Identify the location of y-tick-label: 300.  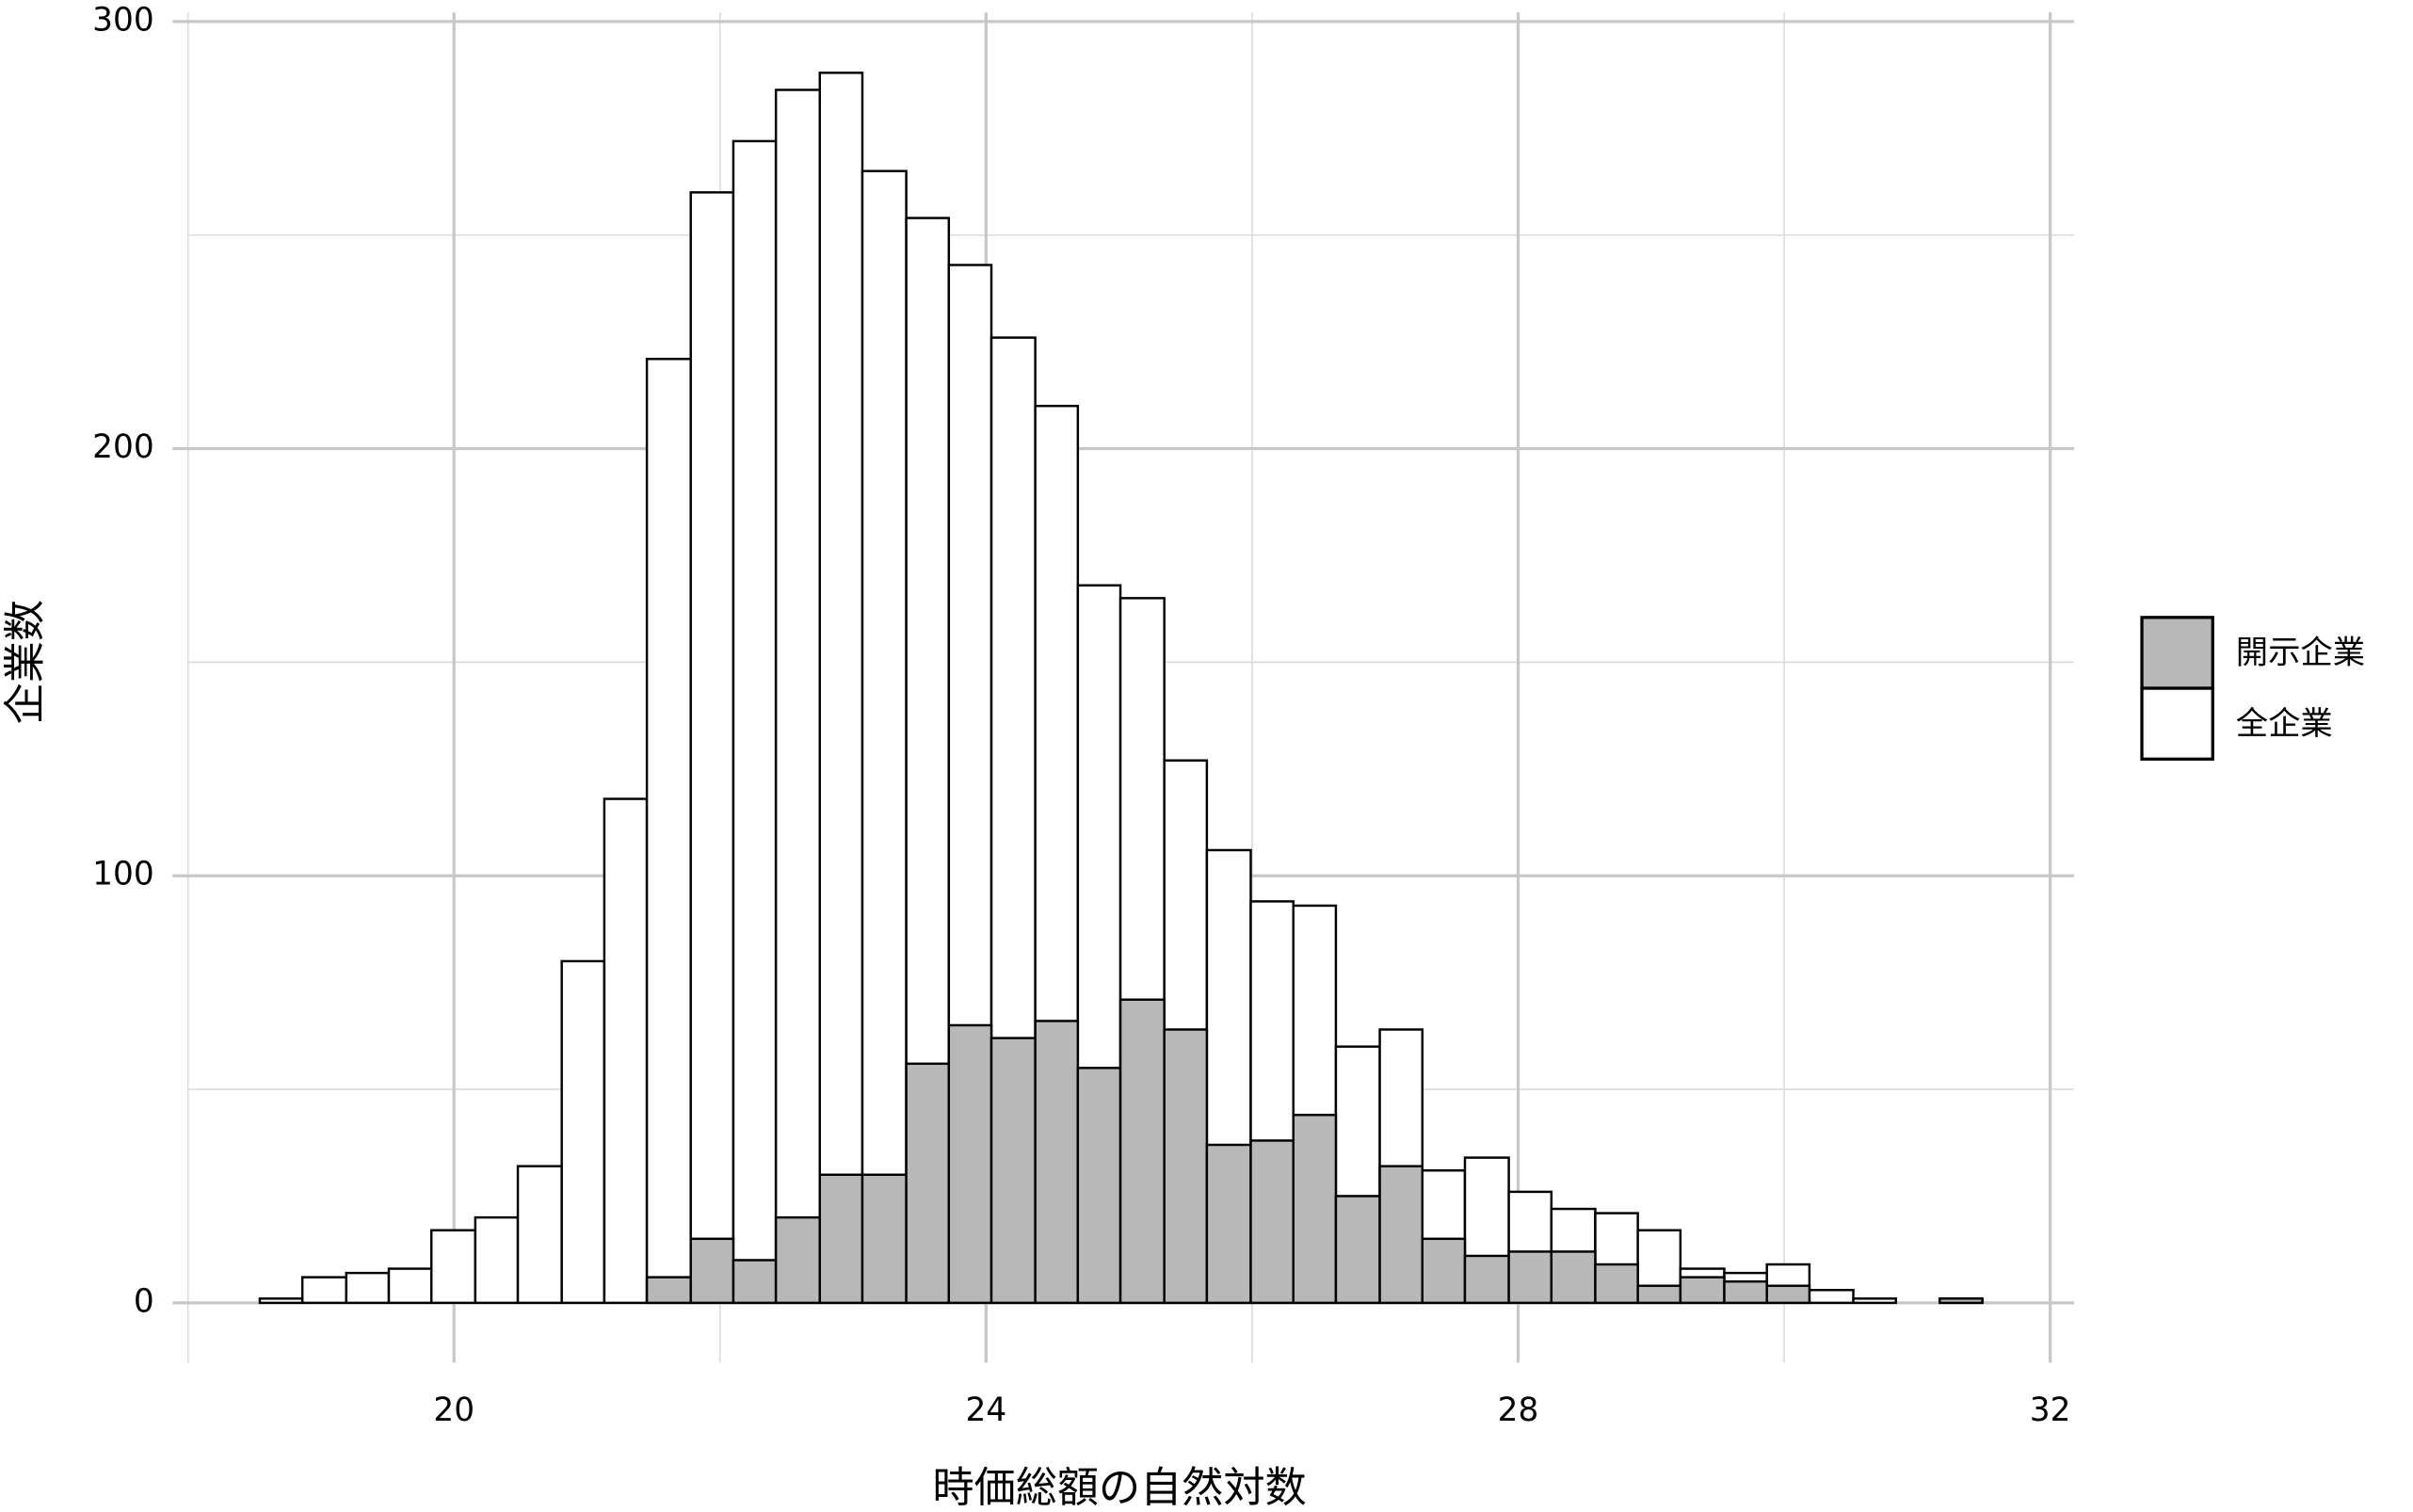
(123, 20).